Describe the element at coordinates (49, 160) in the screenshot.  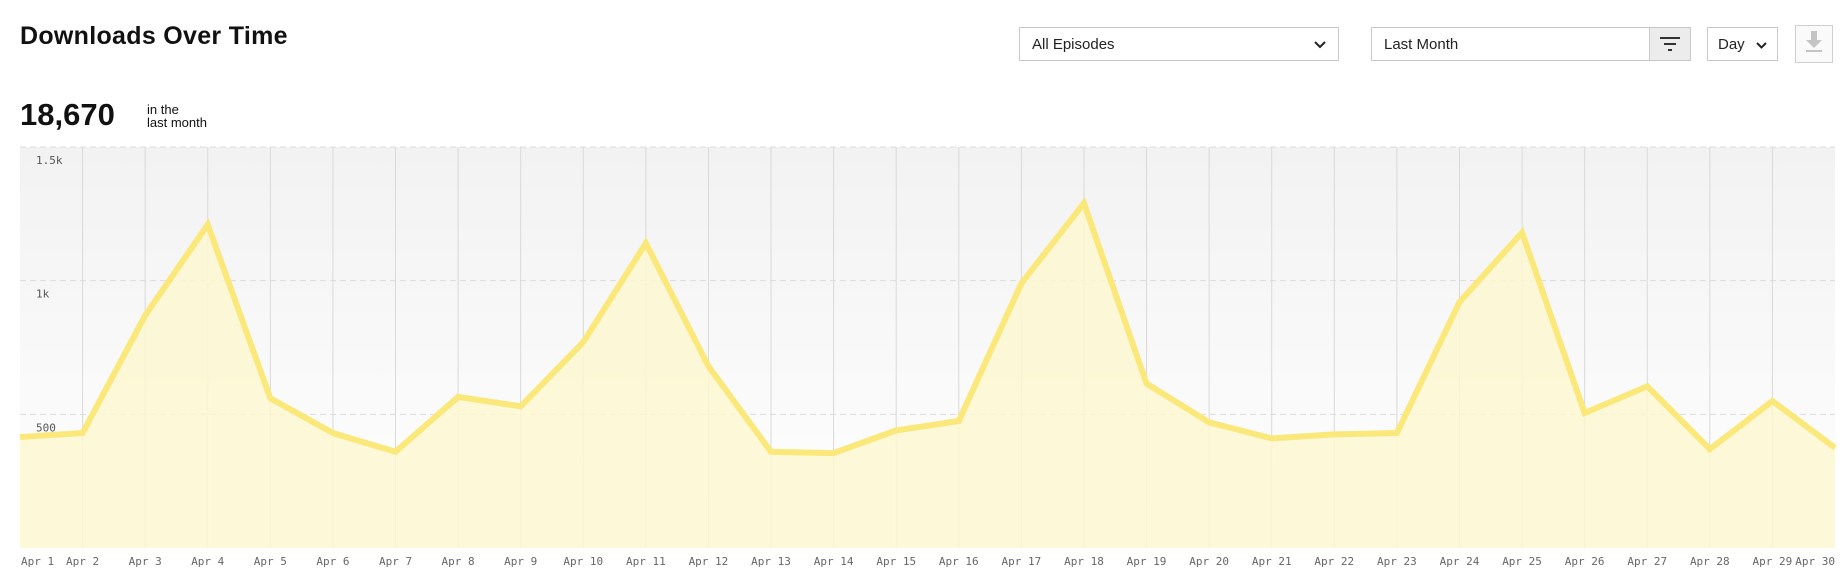
I see `y-tick-label: 1.5k` at that location.